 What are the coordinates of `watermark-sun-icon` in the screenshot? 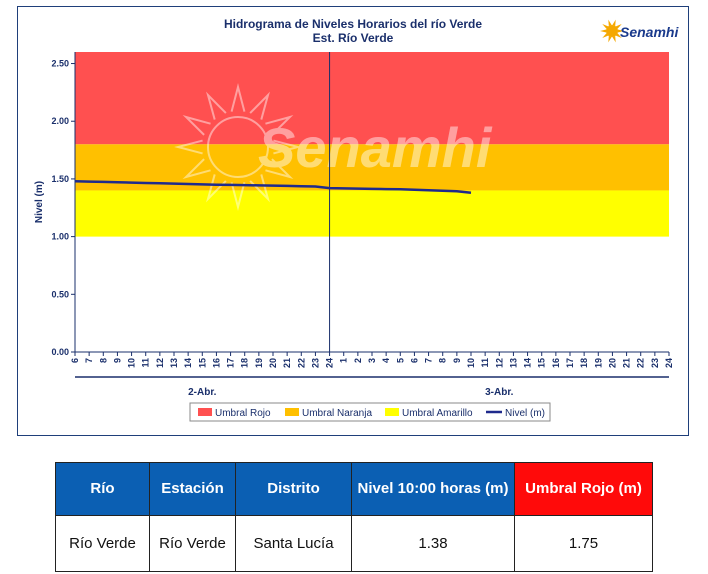 It's located at (238, 147).